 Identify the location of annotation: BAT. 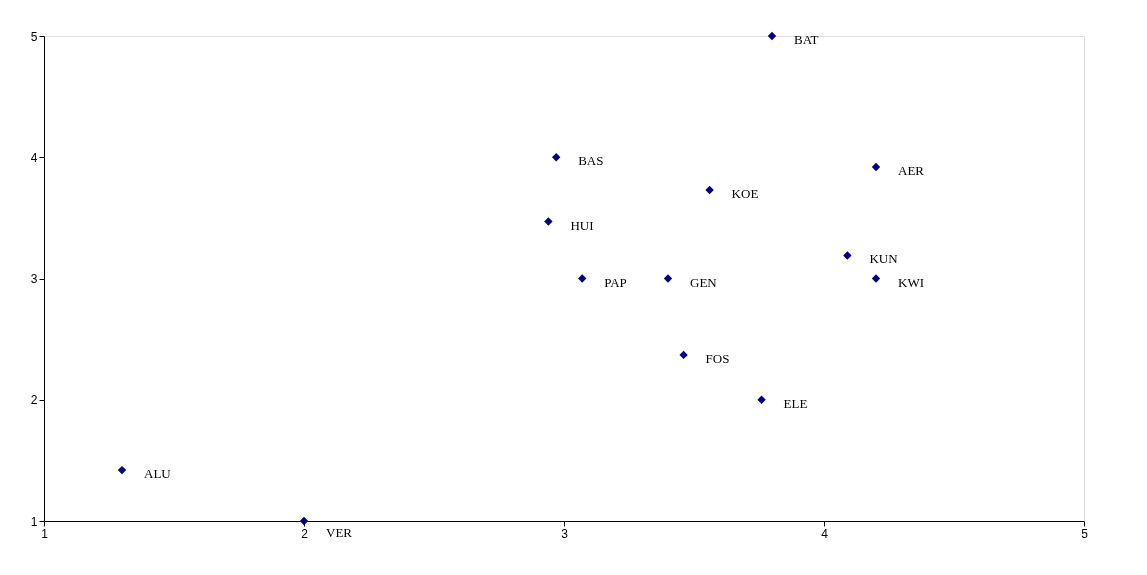
(806, 39).